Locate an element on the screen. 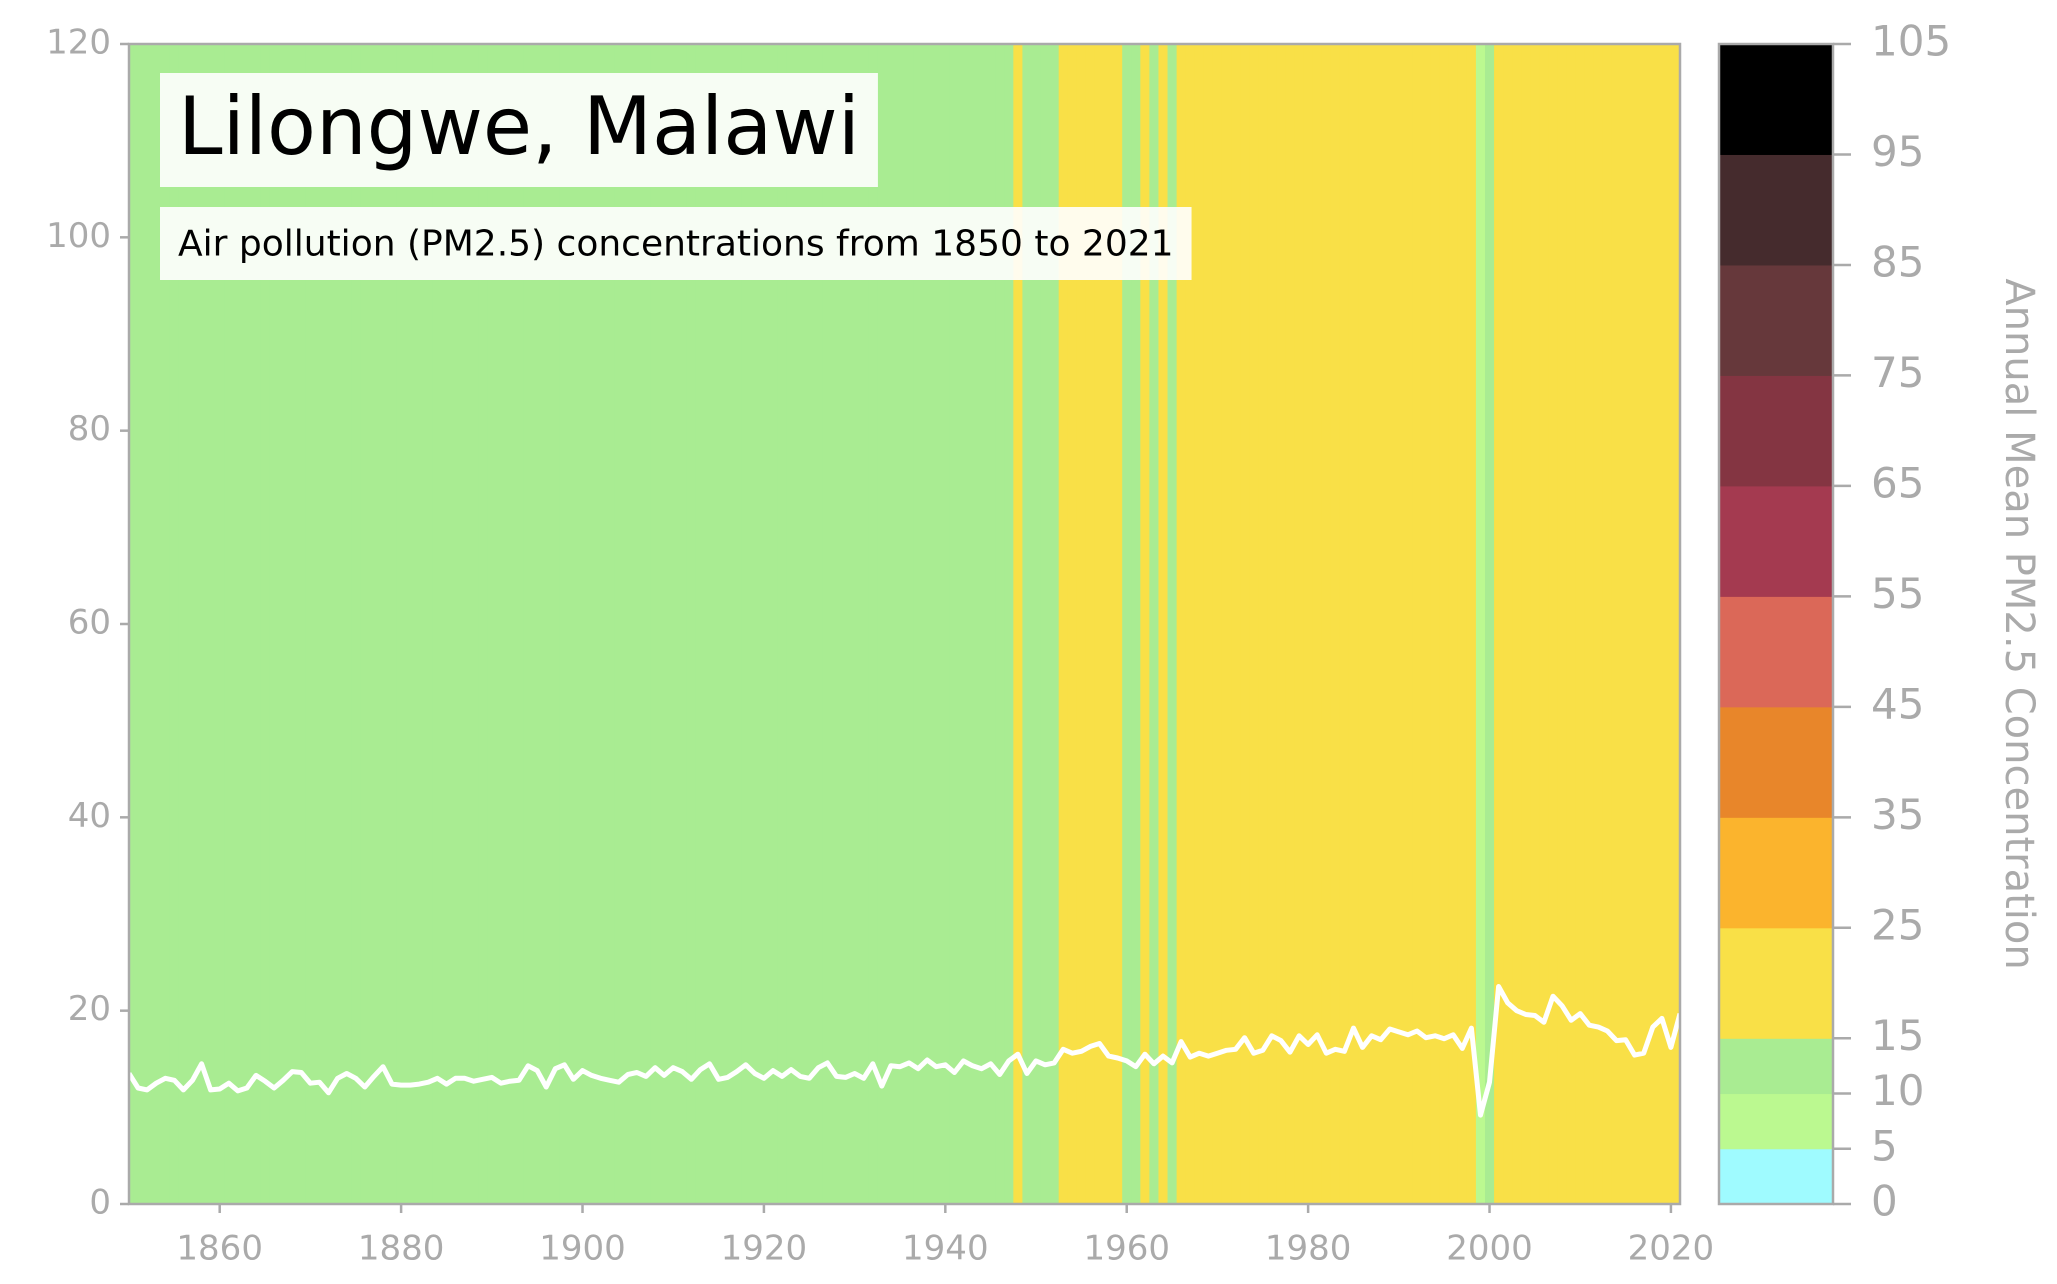  colorbar-tick-label: 5 is located at coordinates (1884, 1145).